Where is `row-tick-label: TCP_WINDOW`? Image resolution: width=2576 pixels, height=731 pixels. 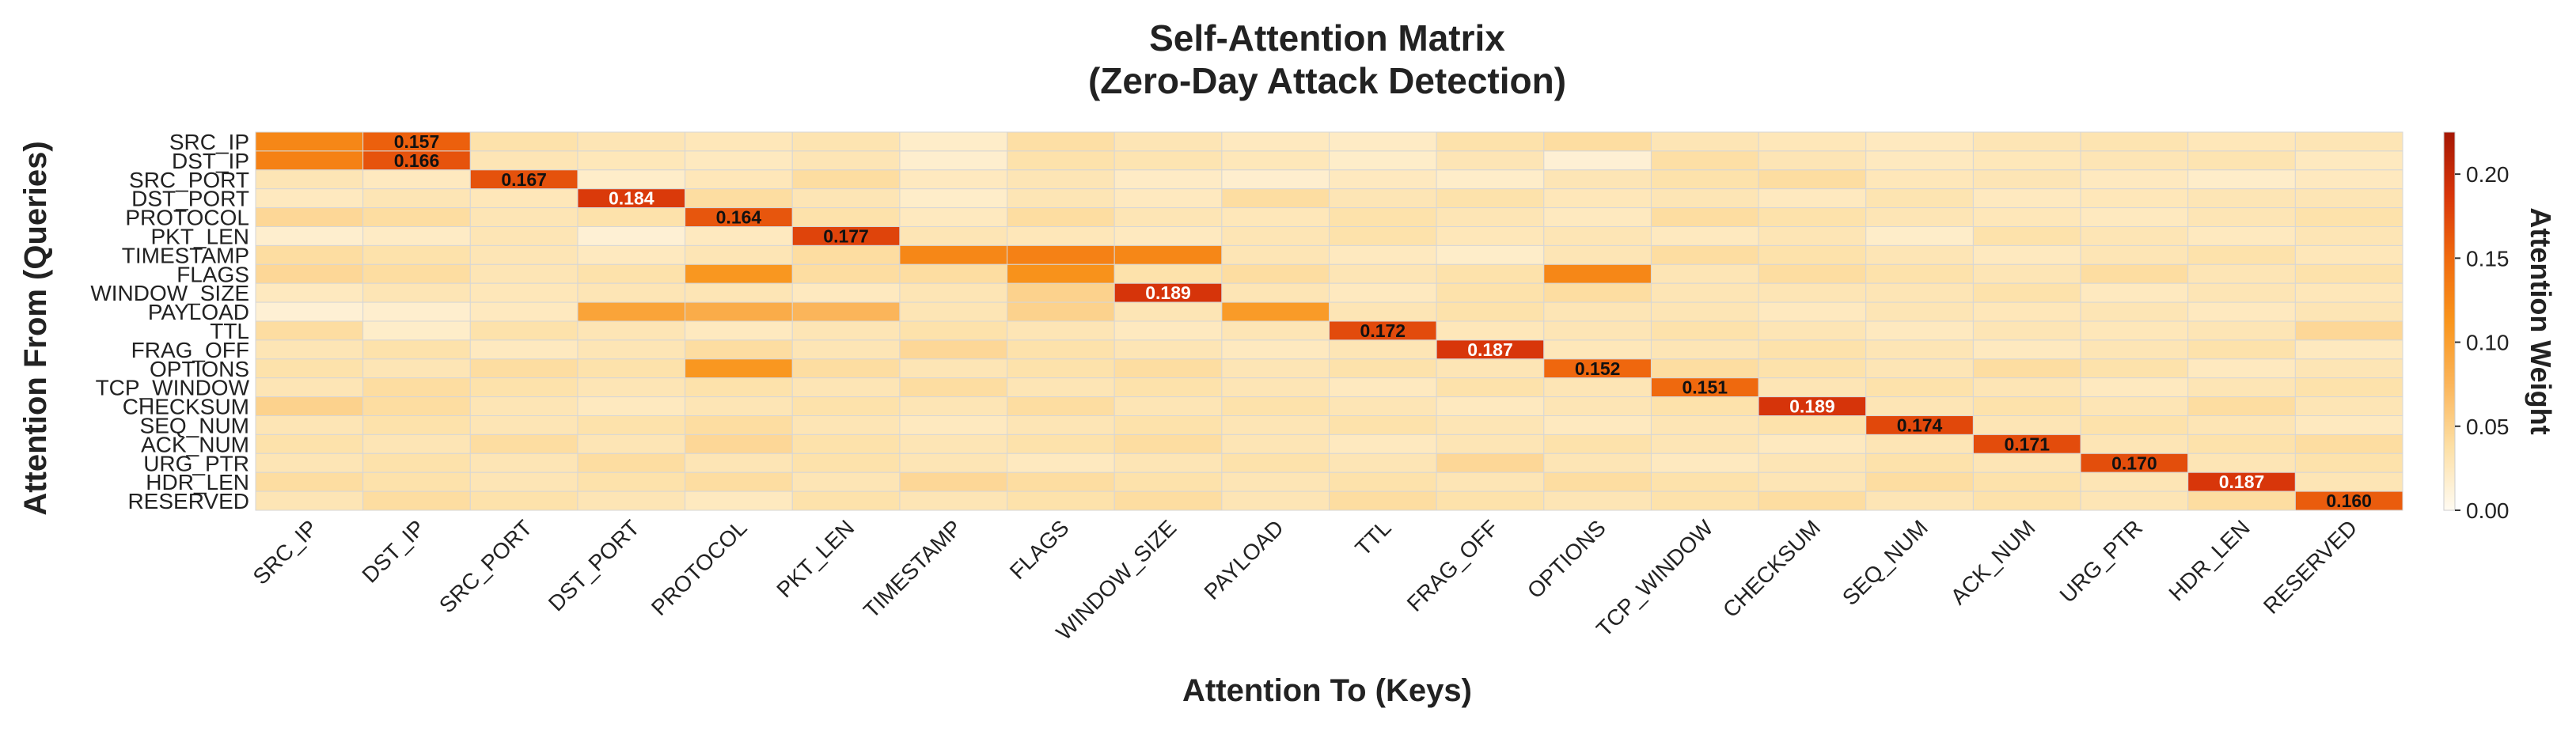 row-tick-label: TCP_WINDOW is located at coordinates (173, 388).